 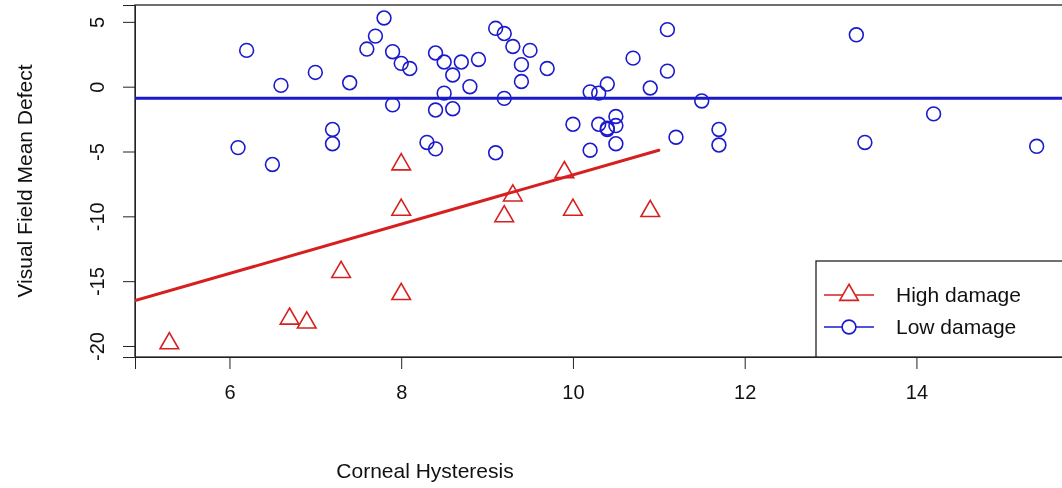 I want to click on y-tick-label: 0, so click(x=97, y=87).